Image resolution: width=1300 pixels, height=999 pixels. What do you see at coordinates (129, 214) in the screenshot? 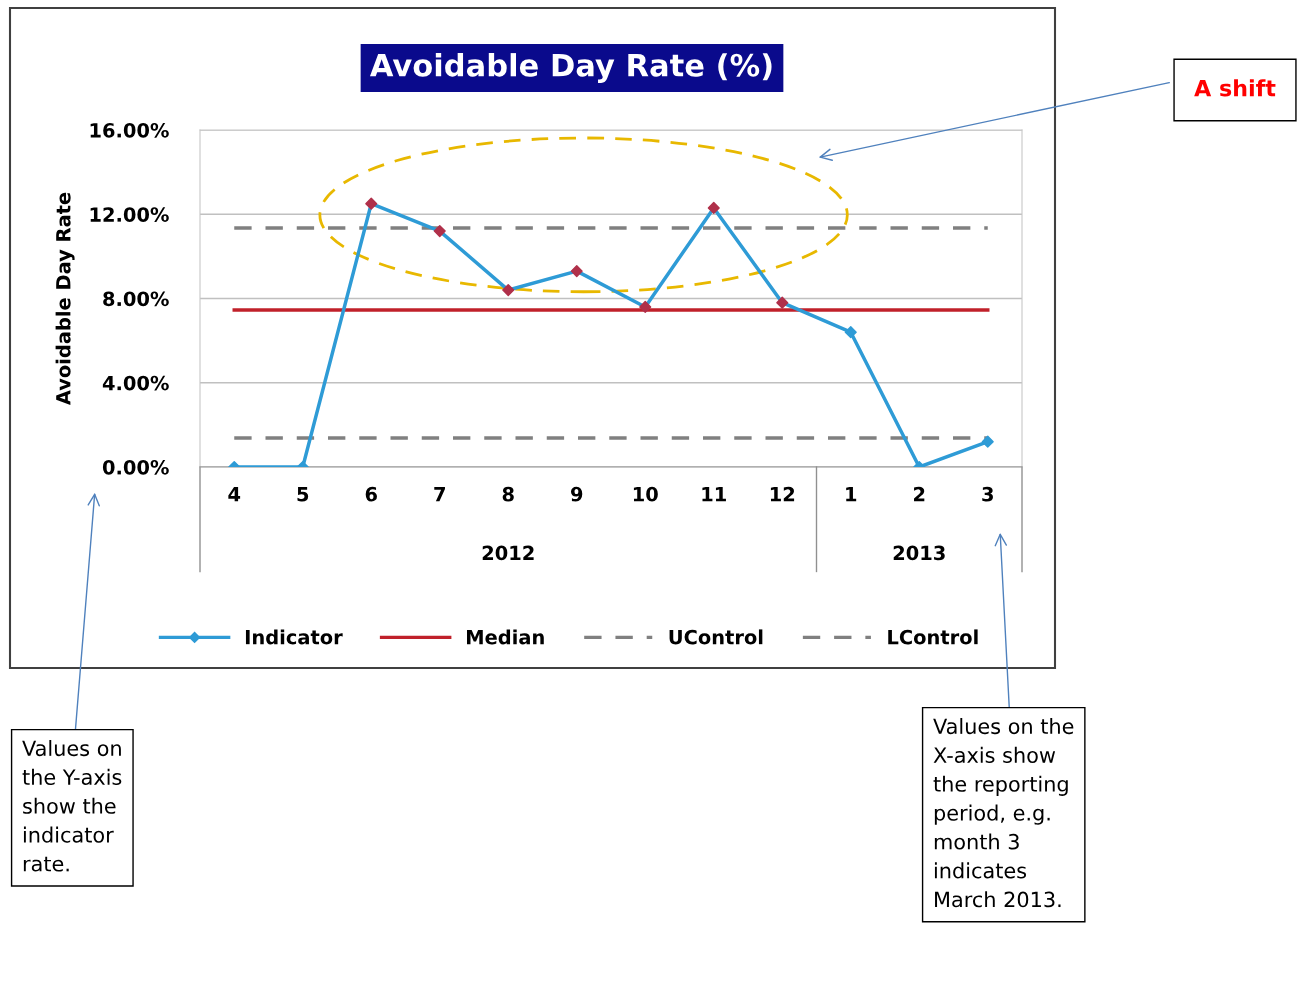
I see `y-tick-label: 12.00%` at bounding box center [129, 214].